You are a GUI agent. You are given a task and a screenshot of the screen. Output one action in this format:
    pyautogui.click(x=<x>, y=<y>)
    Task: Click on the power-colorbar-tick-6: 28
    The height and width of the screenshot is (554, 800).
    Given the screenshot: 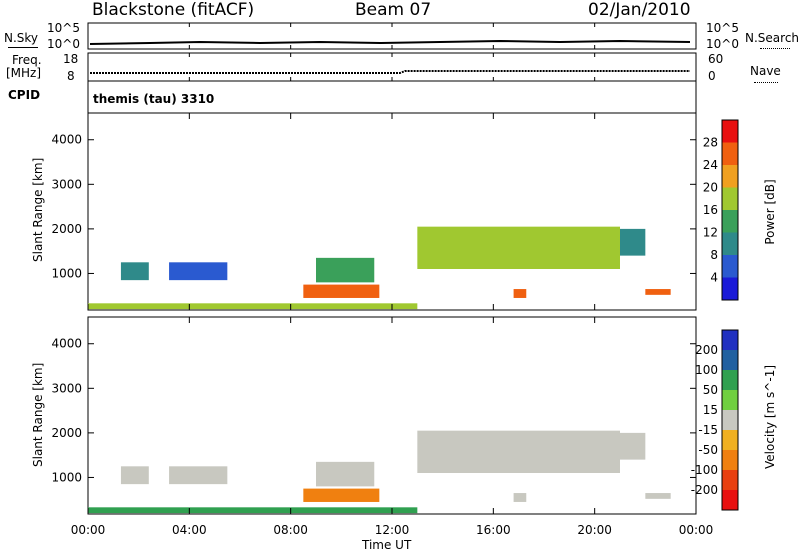 What is the action you would take?
    pyautogui.click(x=710, y=143)
    